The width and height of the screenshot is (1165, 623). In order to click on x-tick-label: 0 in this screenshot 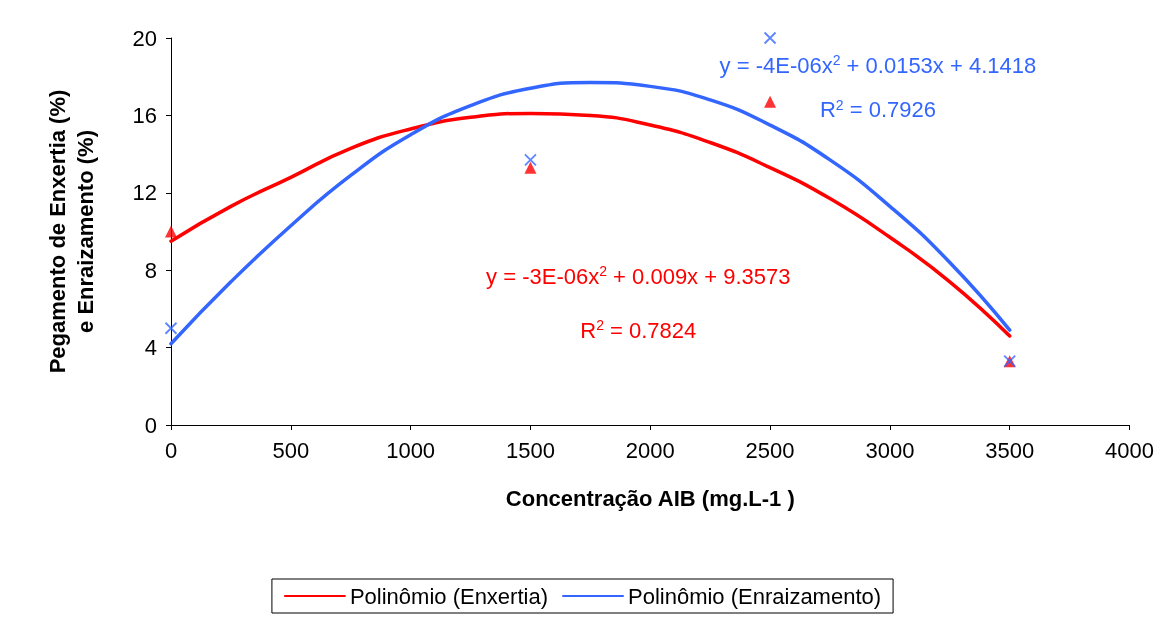, I will do `click(171, 450)`.